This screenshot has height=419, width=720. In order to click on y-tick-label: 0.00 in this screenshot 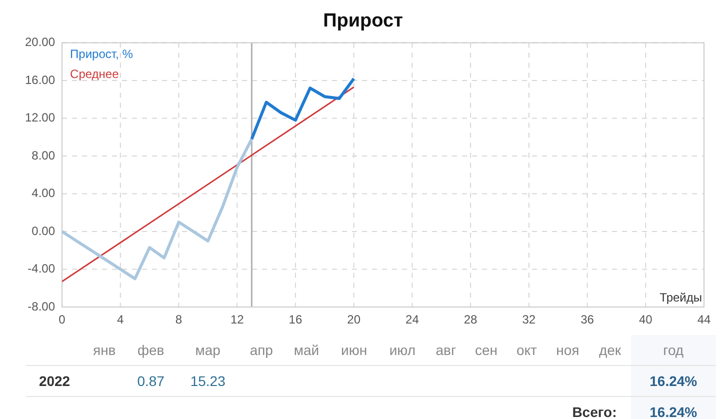, I will do `click(44, 231)`.